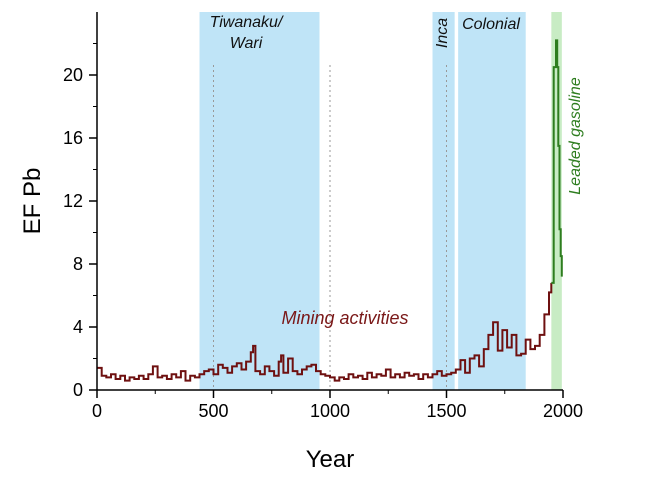 The image size is (650, 489). Describe the element at coordinates (73, 138) in the screenshot. I see `y-tick-label: 16` at that location.